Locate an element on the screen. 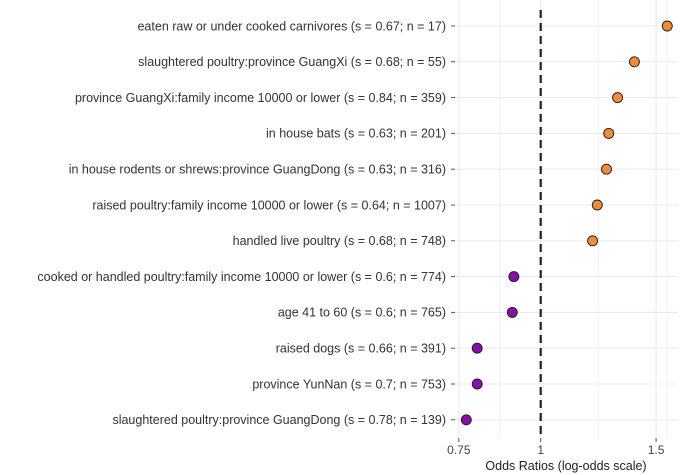  x-tick-label: 1.5 is located at coordinates (656, 450).